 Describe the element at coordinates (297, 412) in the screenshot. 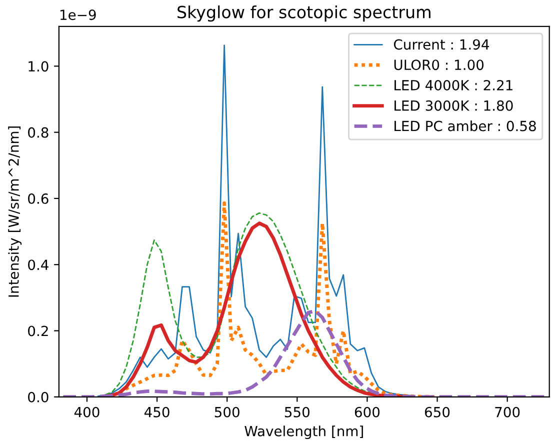

I see `x-tick-label: 550` at that location.